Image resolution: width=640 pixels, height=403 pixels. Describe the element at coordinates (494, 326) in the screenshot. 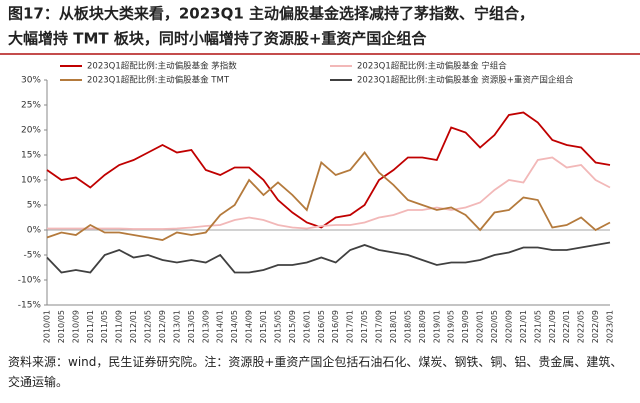

I see `x-tick-label: 2020/05` at that location.